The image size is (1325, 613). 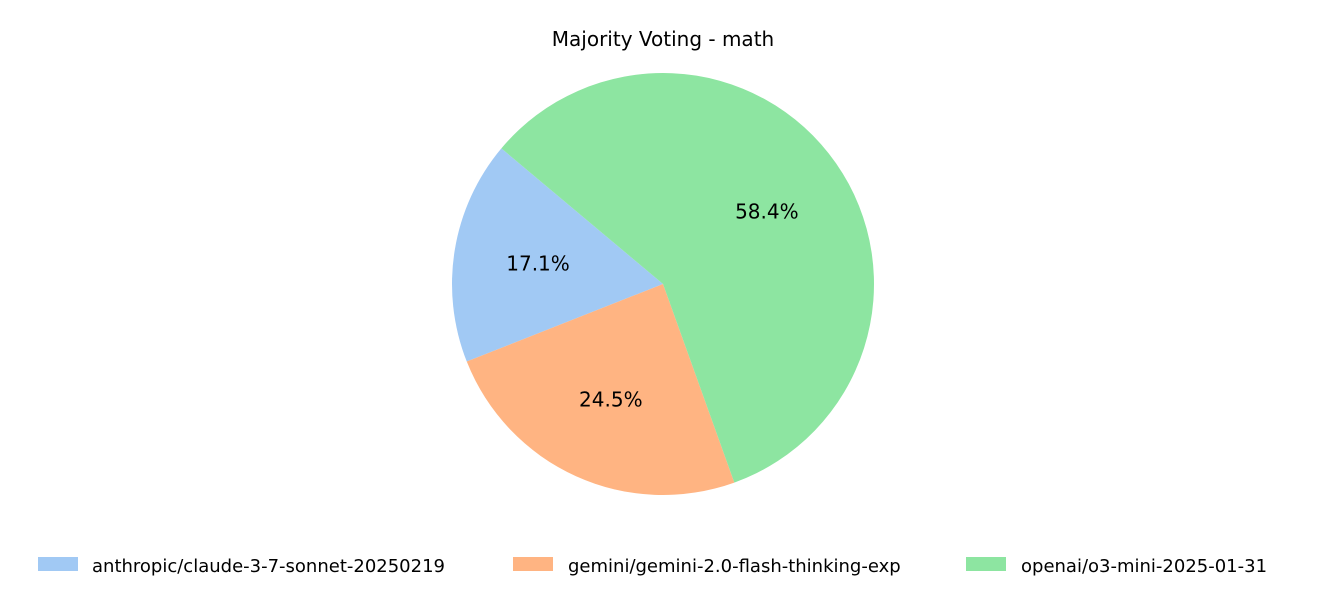 I want to click on pie-slice-claude, so click(x=557, y=255).